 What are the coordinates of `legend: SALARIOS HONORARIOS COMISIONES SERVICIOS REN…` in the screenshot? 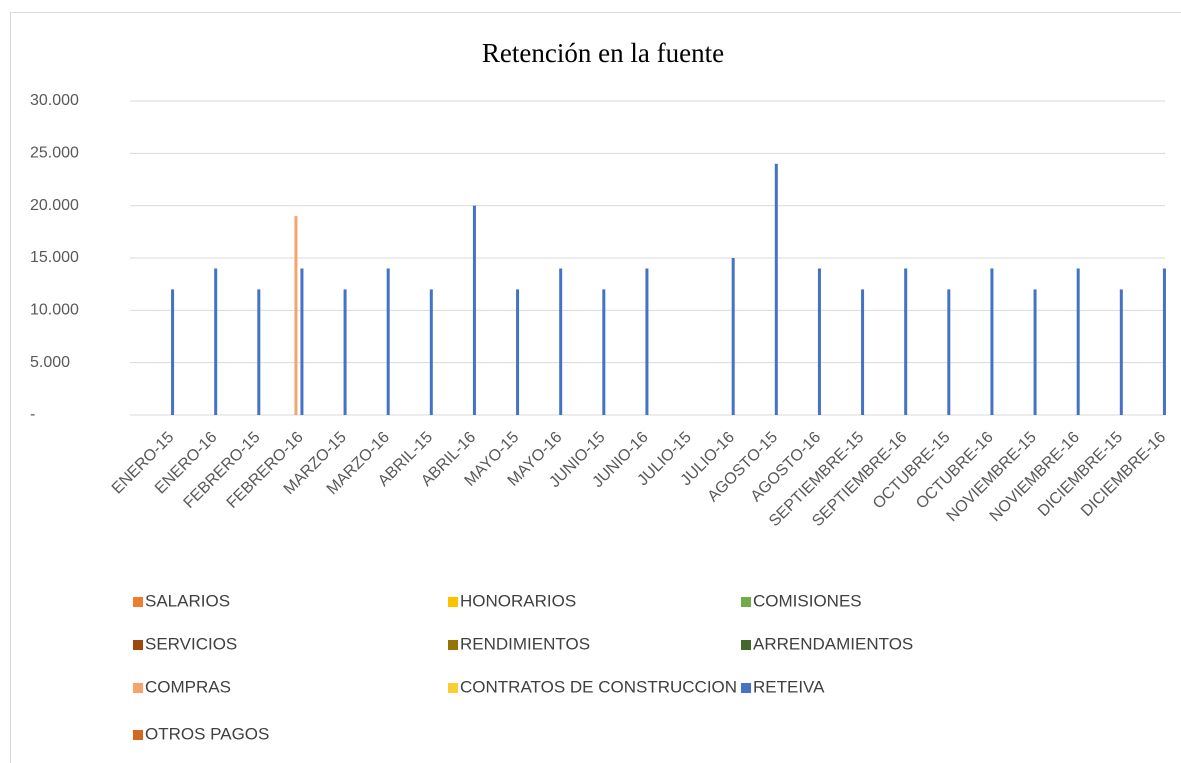 It's located at (523, 667).